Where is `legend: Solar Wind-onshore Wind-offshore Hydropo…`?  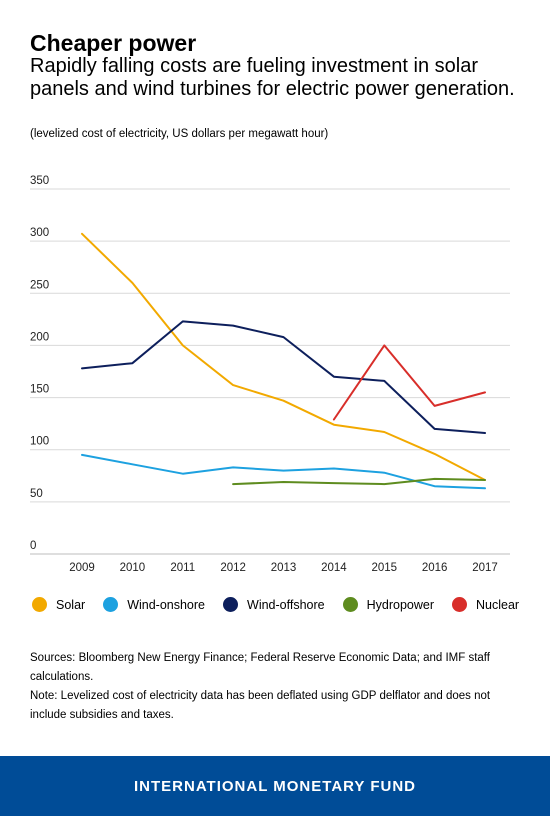 legend: Solar Wind-onshore Wind-offshore Hydropo… is located at coordinates (275, 604).